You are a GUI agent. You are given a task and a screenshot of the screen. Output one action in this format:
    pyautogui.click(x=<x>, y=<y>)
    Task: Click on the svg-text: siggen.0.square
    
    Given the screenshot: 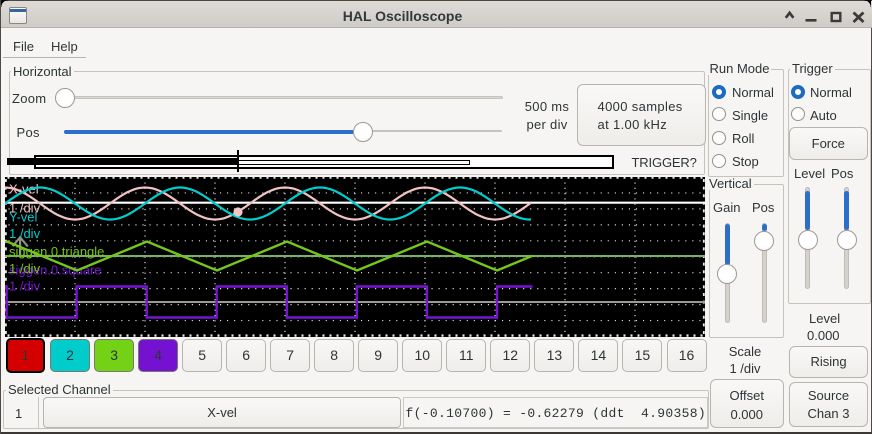 What is the action you would take?
    pyautogui.click(x=55, y=269)
    